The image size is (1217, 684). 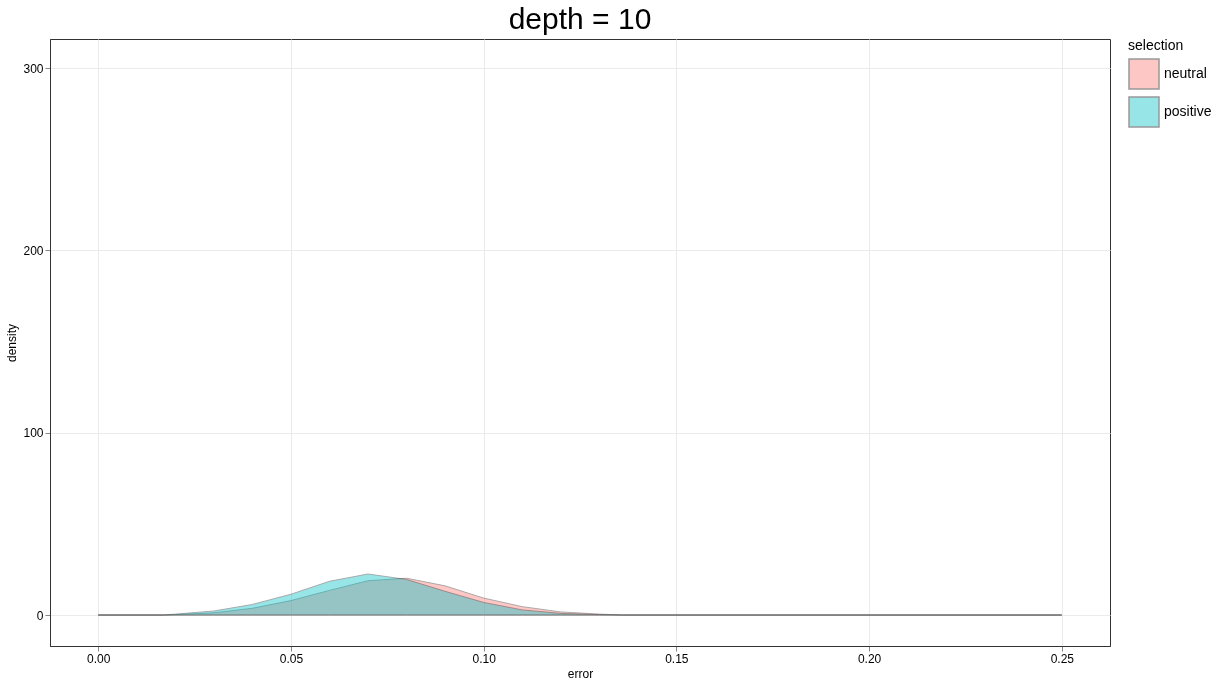 I want to click on y-tick-label: 300, so click(x=33, y=68).